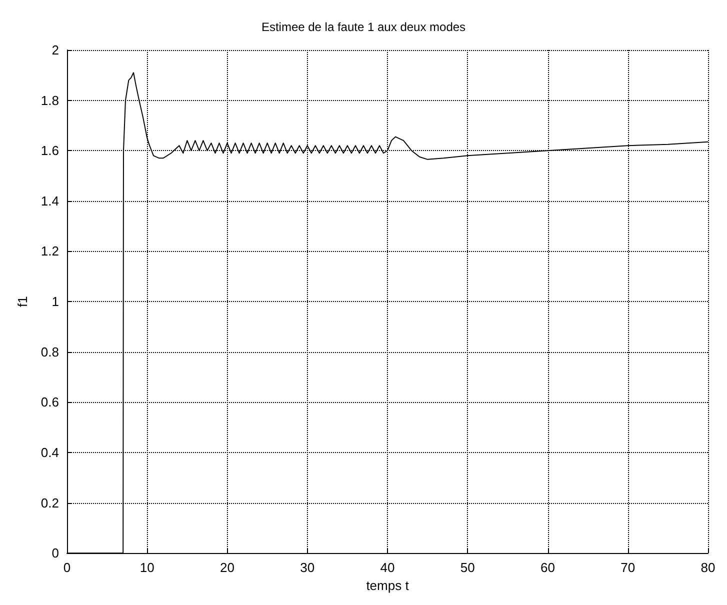 The height and width of the screenshot is (605, 727). I want to click on x-axis-title: temps t, so click(388, 585).